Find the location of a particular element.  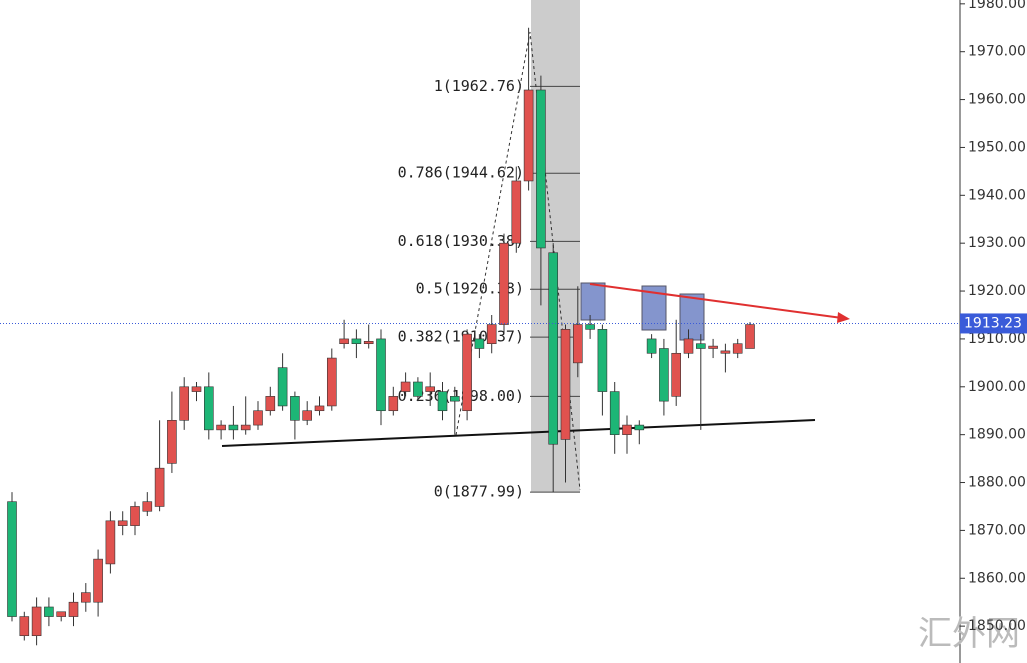

fib-label: 0.382(1910.37) is located at coordinates (461, 337).